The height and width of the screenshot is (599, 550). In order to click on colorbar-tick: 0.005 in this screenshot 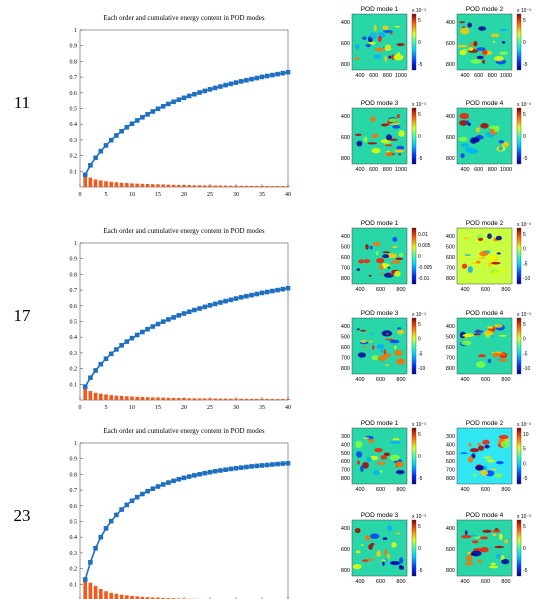, I will do `click(424, 246)`.